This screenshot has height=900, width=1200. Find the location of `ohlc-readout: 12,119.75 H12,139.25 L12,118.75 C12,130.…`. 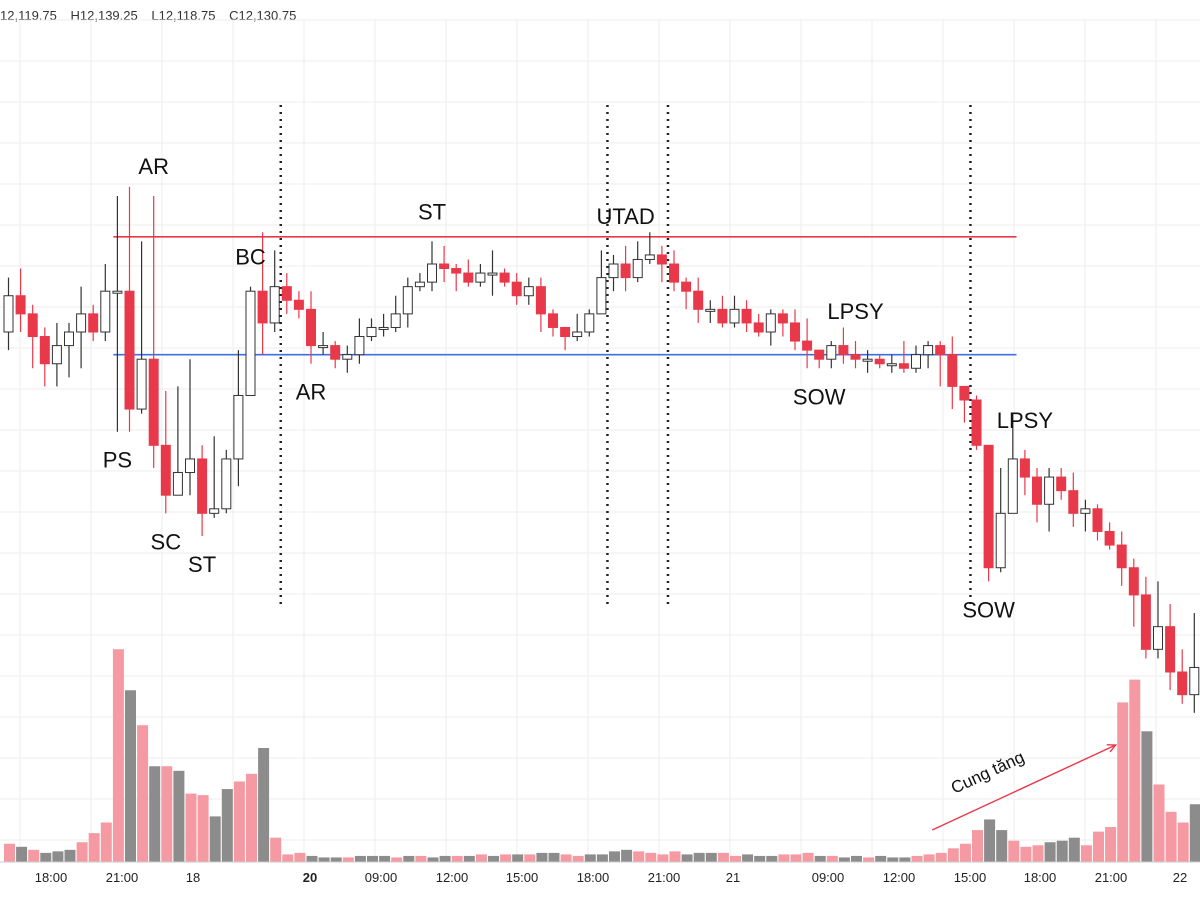

ohlc-readout: 12,119.75 H12,139.25 L12,118.75 C12,130.… is located at coordinates (153, 15).